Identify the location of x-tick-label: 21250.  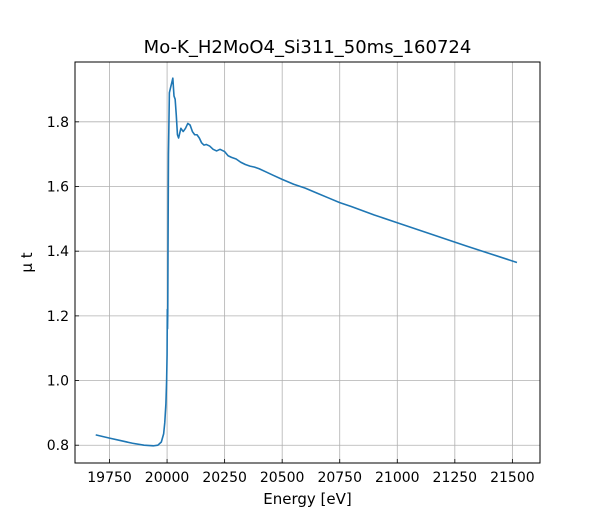
(455, 478).